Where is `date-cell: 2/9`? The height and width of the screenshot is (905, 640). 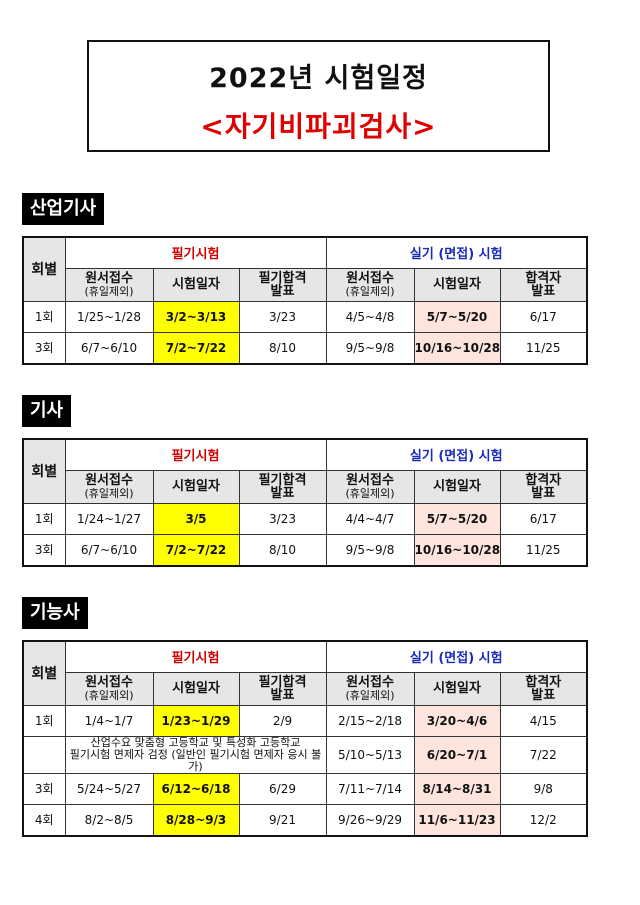
date-cell: 2/9 is located at coordinates (282, 720).